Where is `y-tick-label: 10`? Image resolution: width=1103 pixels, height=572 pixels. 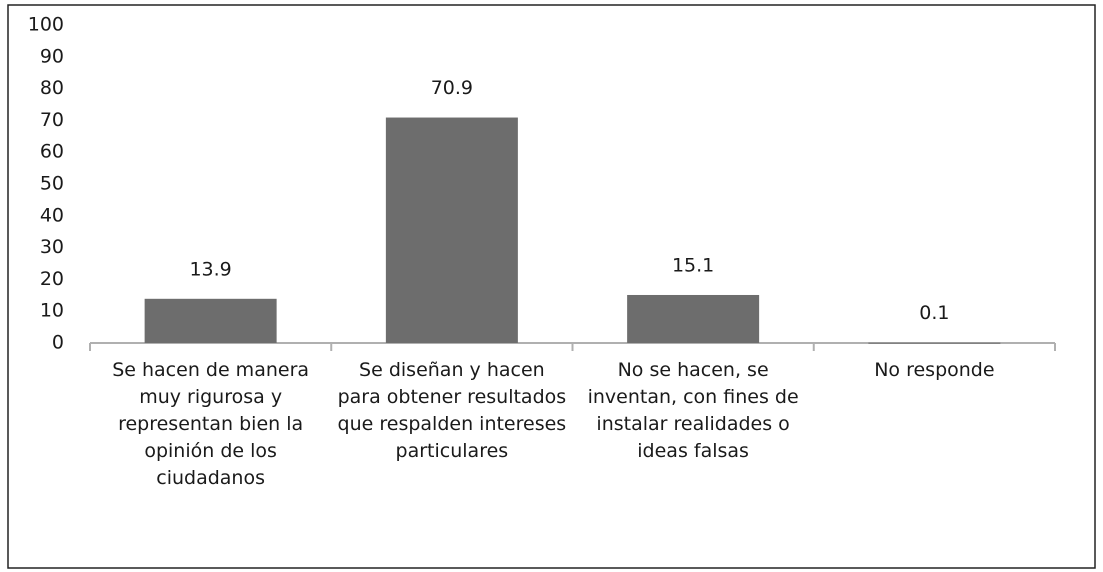 y-tick-label: 10 is located at coordinates (52, 311).